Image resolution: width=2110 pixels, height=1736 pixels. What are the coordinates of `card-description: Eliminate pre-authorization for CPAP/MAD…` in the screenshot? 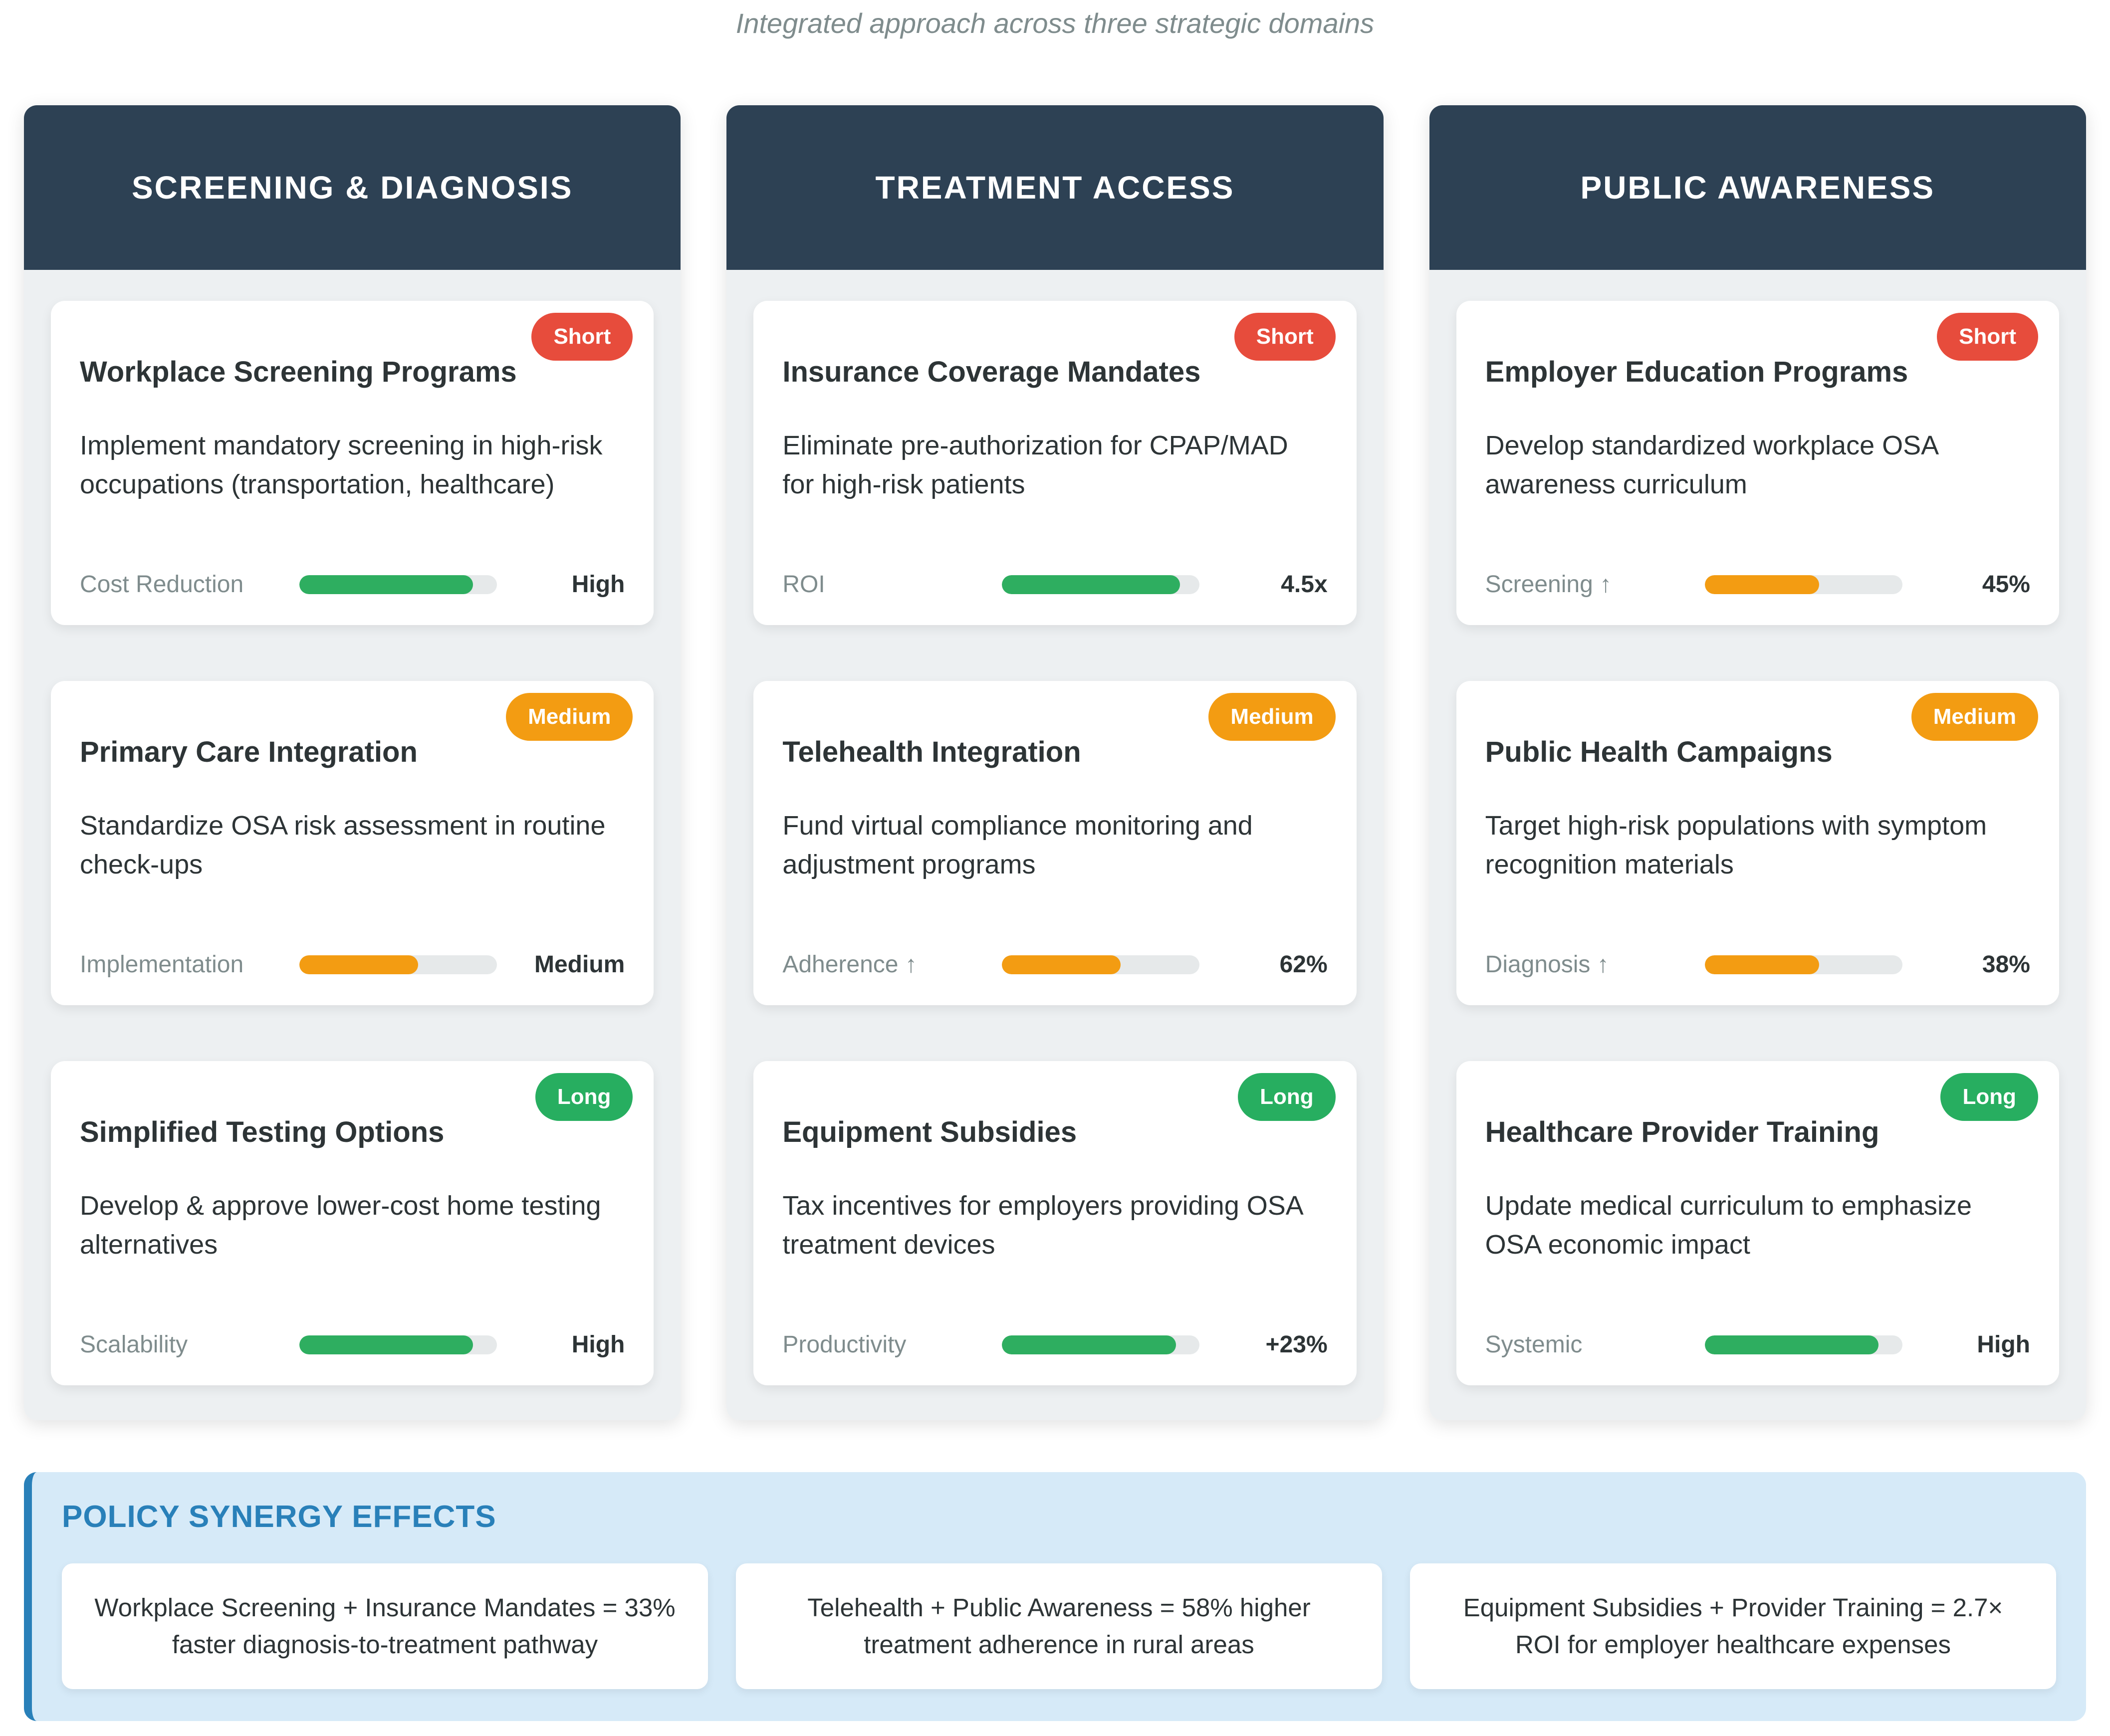 It's located at (1035, 464).